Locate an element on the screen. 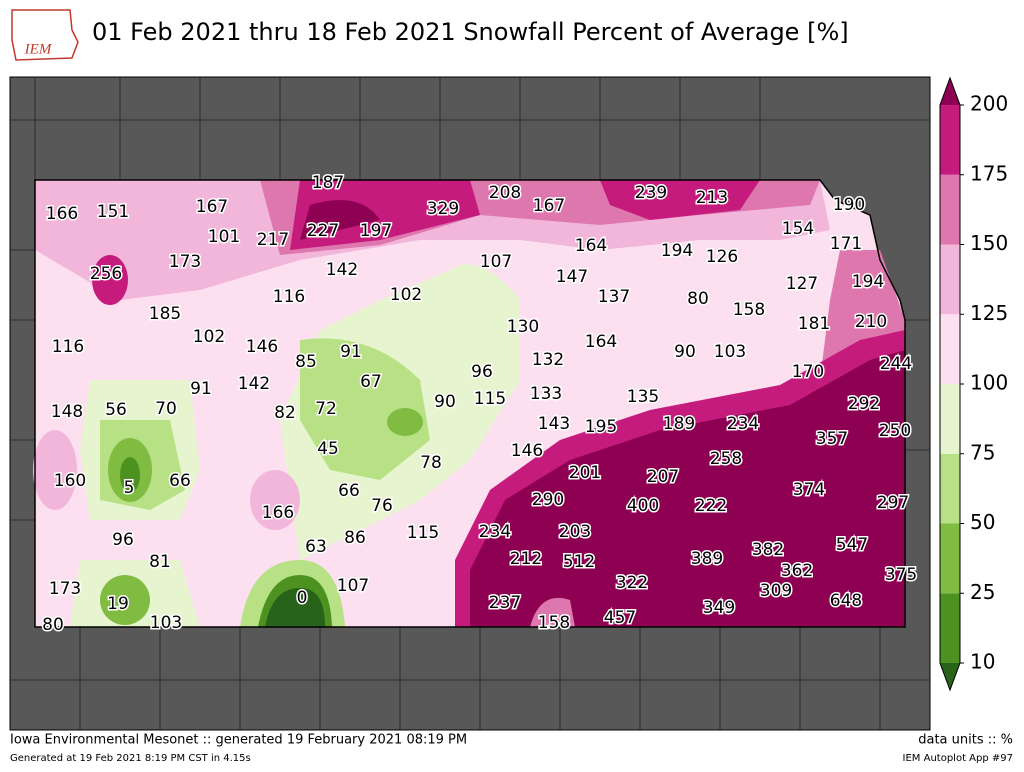 The width and height of the screenshot is (1024, 772). station-value: 151 is located at coordinates (113, 212).